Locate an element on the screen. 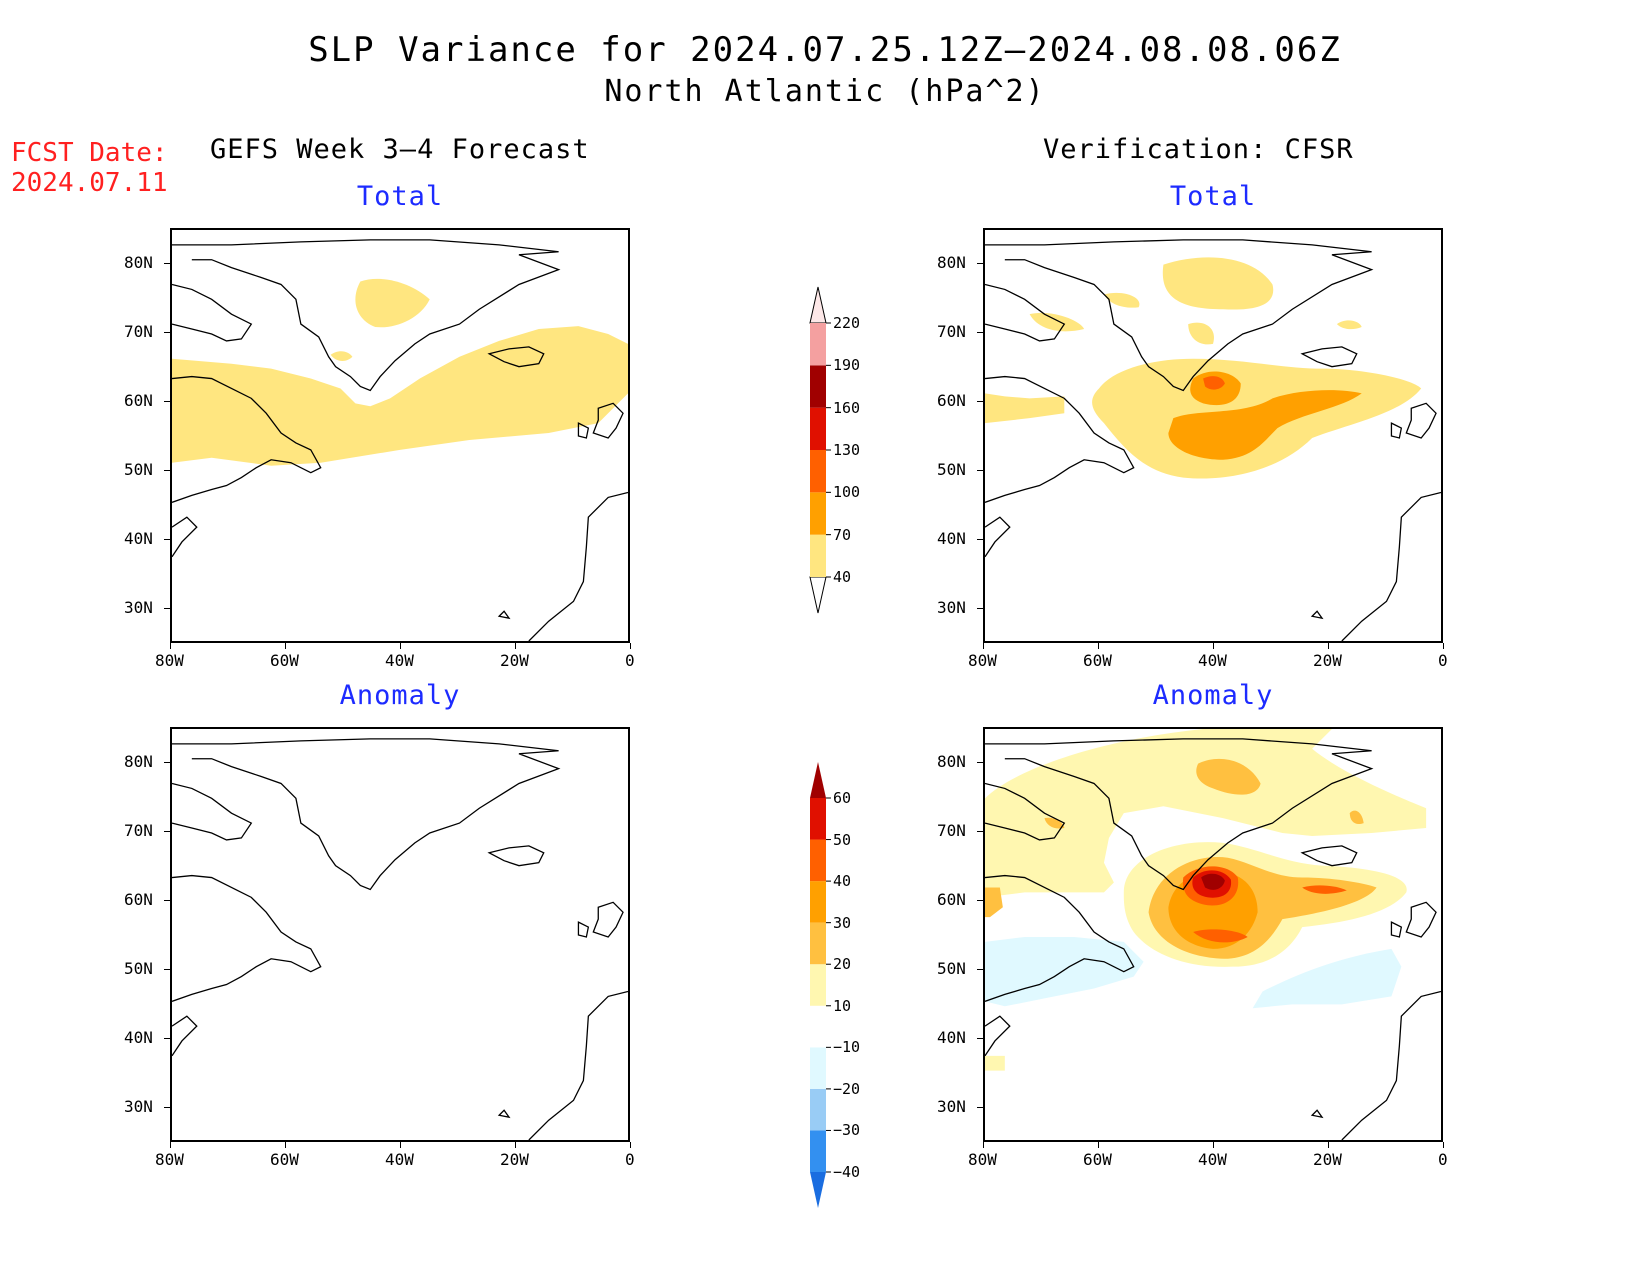 This screenshot has width=1650, height=1275. shade-40-b is located at coordinates (1220, 936).